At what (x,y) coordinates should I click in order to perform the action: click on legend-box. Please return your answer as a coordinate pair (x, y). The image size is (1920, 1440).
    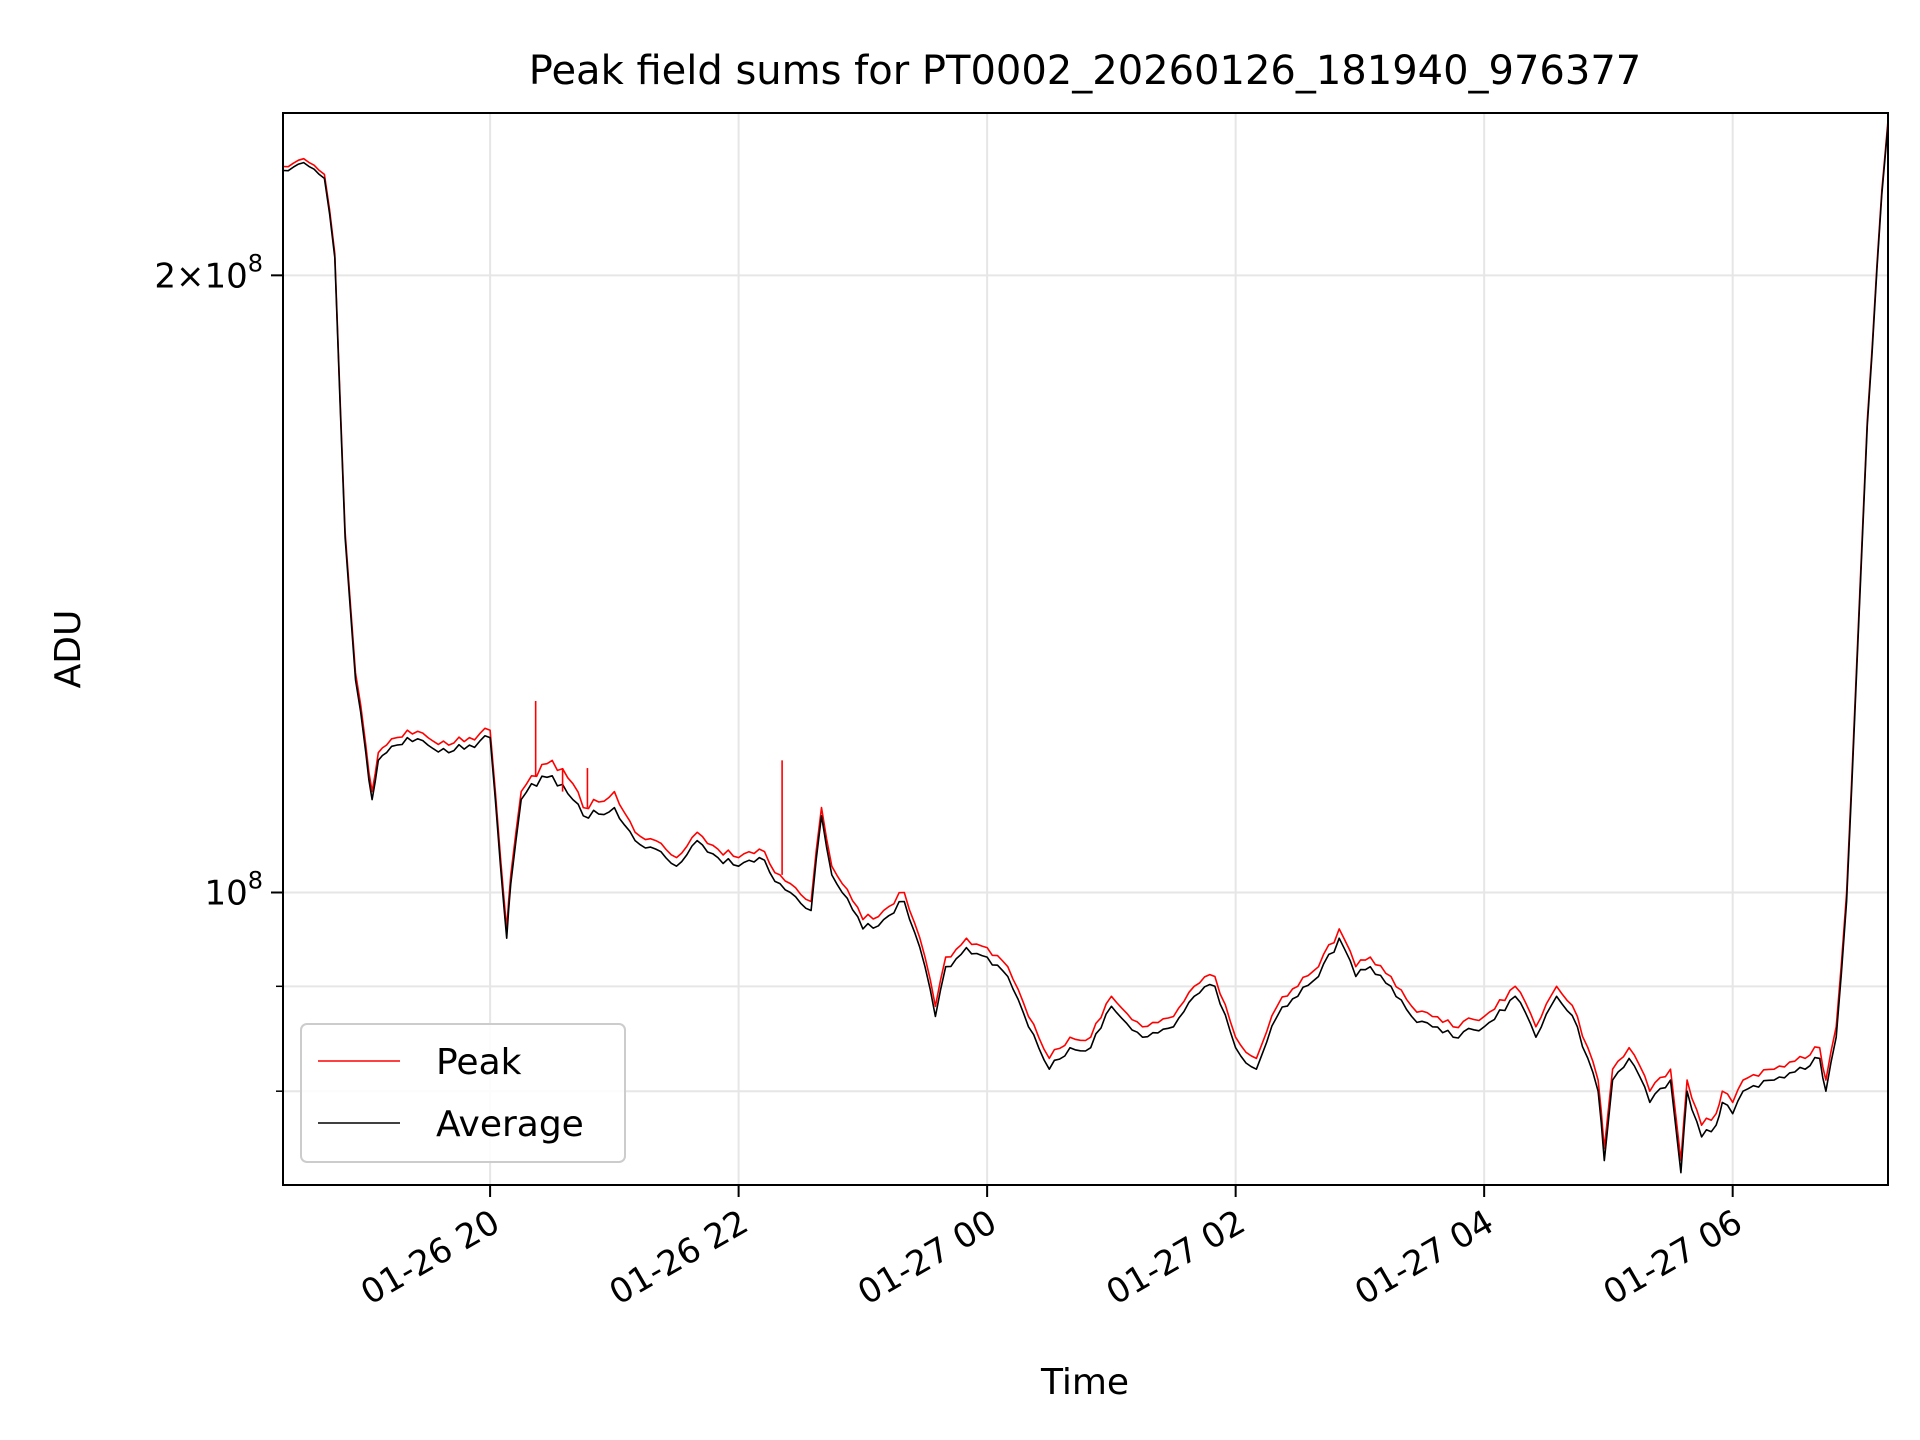
    Looking at the image, I should click on (463, 1093).